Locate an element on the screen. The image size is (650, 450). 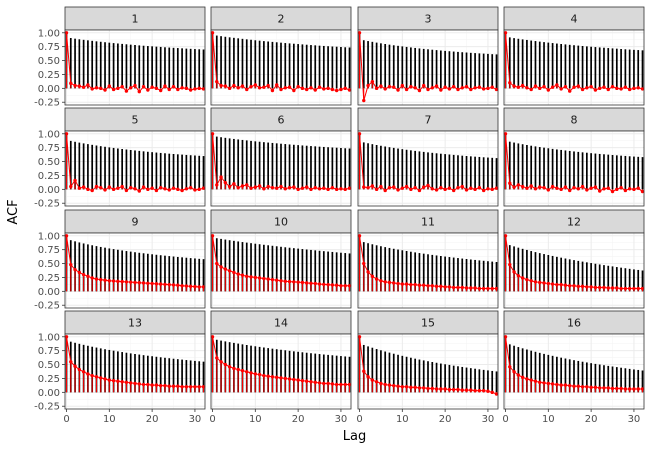
facet-panel-5: 5 -0.25 0.00 0.25 0.50 0.75 1.00 is located at coordinates (120, 158).